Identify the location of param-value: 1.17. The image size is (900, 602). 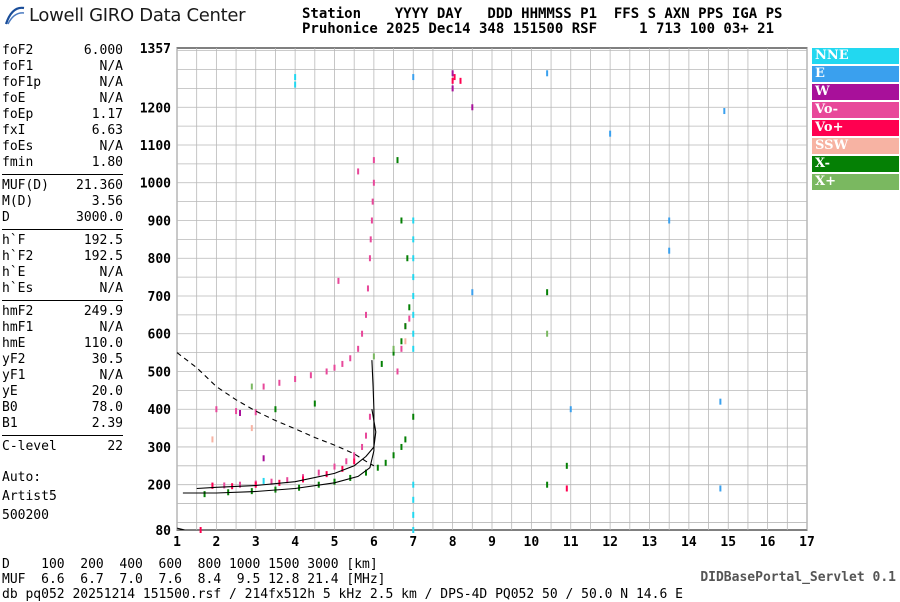
(107, 114).